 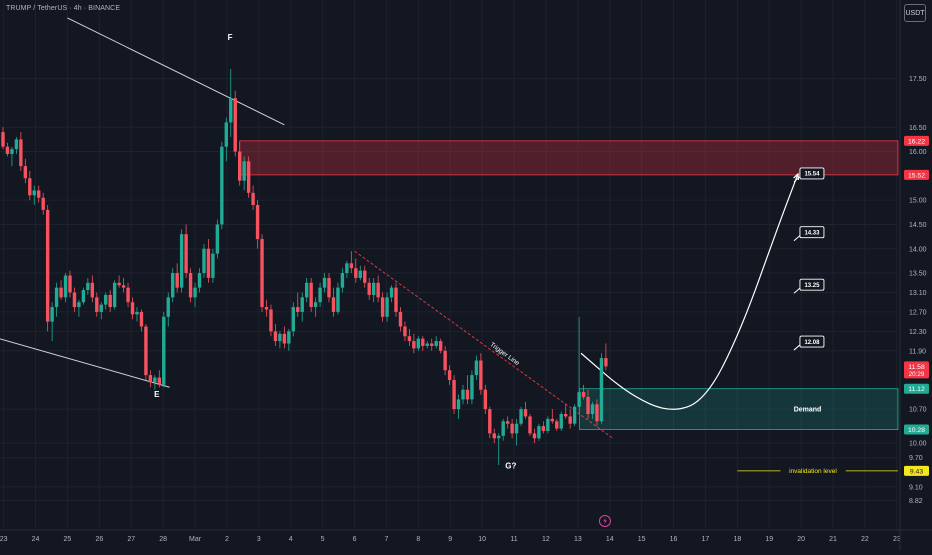 I want to click on event-marker-icon, so click(x=604, y=521).